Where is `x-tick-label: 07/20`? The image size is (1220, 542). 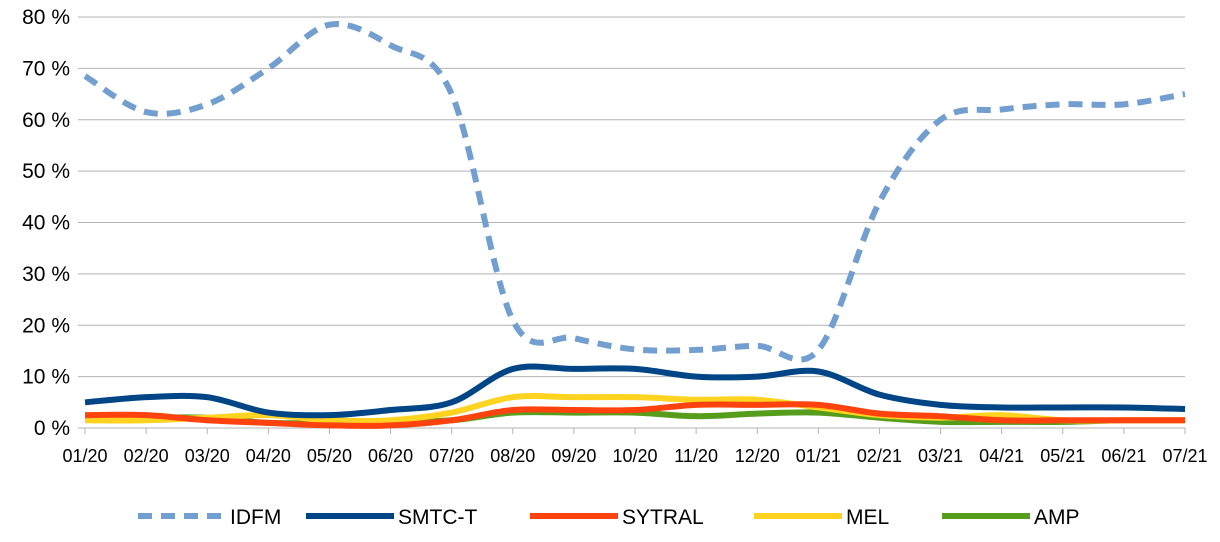
x-tick-label: 07/20 is located at coordinates (451, 456).